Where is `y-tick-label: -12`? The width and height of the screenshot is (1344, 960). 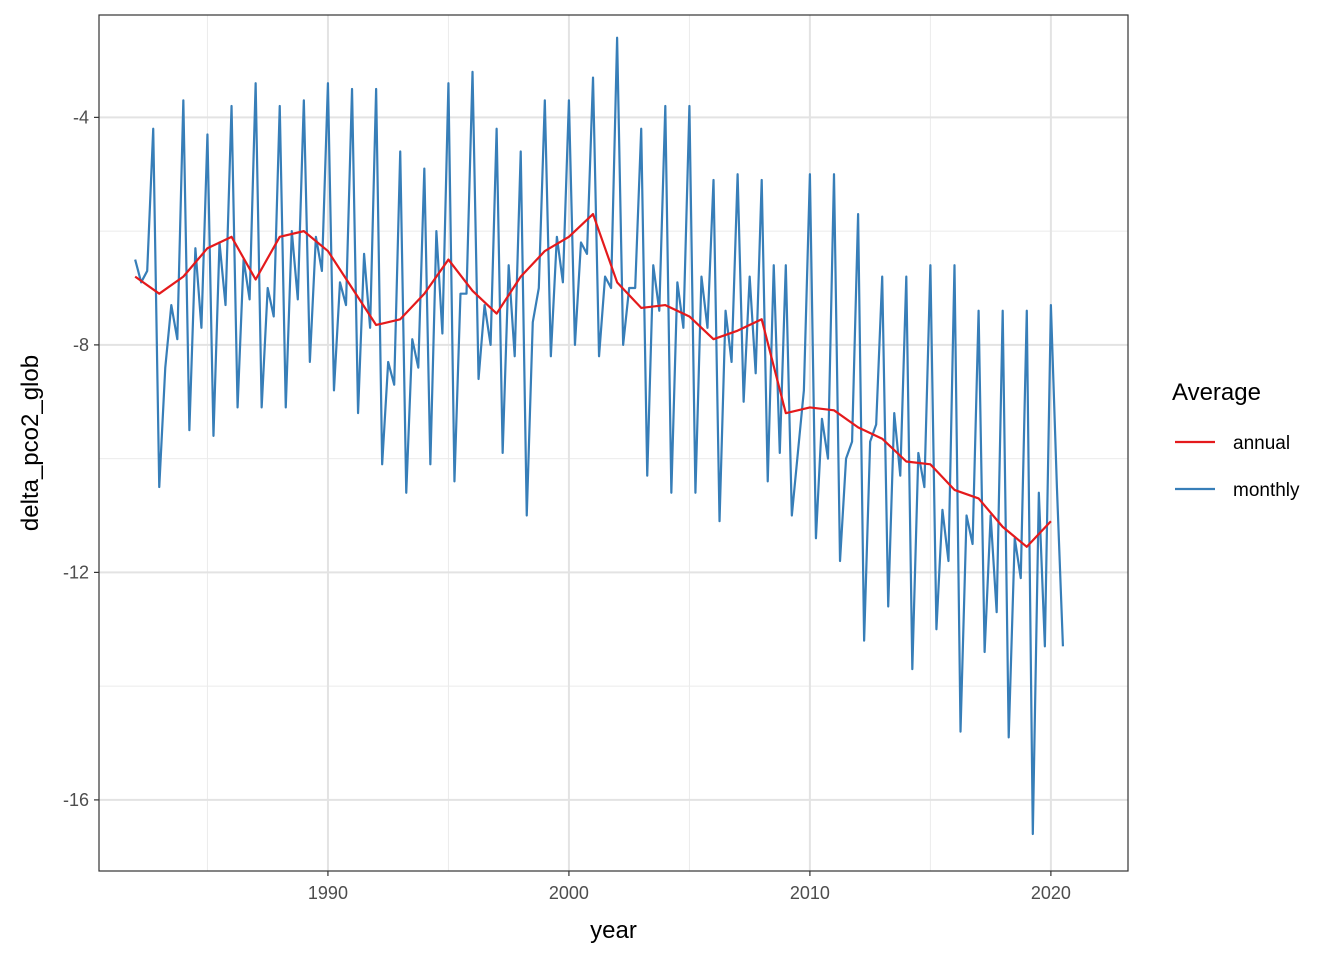 y-tick-label: -12 is located at coordinates (76, 572).